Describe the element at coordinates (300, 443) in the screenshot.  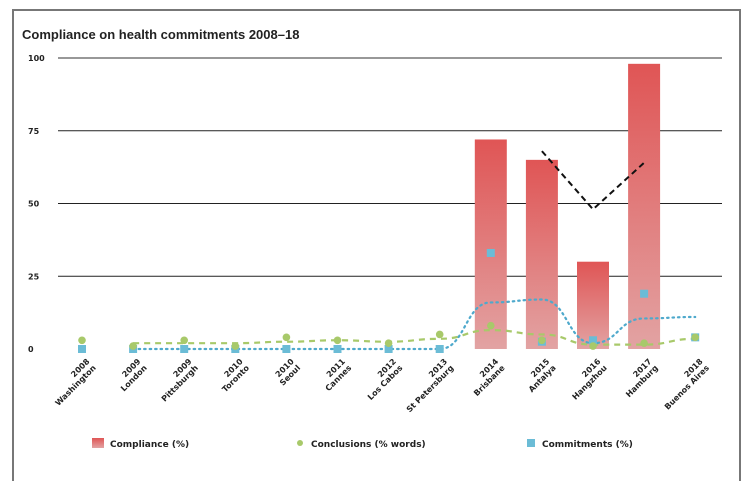
I see `legend-swatch-conclusions` at that location.